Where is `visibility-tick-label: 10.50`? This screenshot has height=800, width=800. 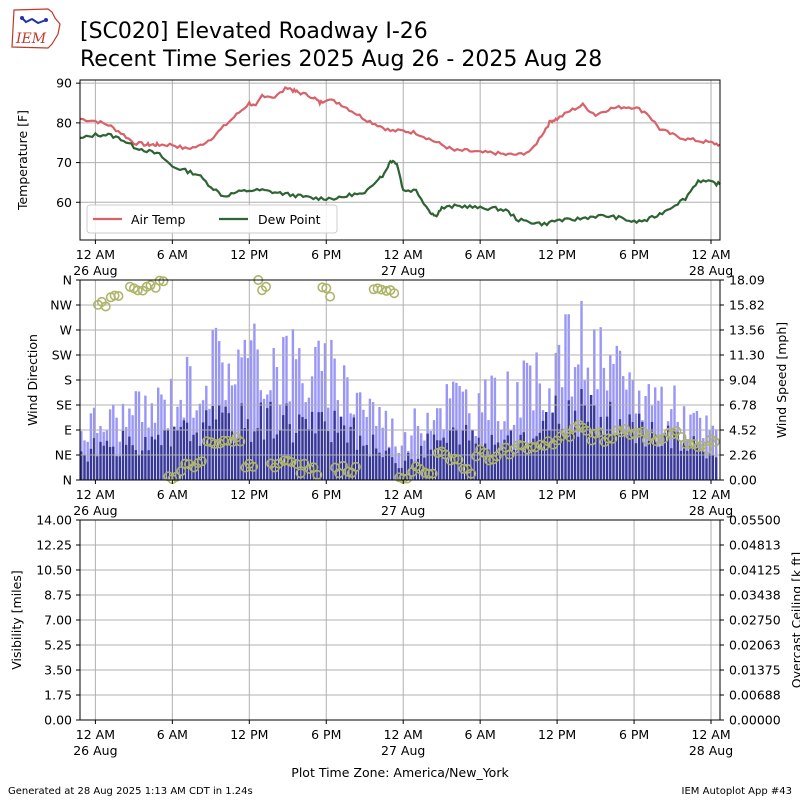 visibility-tick-label: 10.50 is located at coordinates (54, 570).